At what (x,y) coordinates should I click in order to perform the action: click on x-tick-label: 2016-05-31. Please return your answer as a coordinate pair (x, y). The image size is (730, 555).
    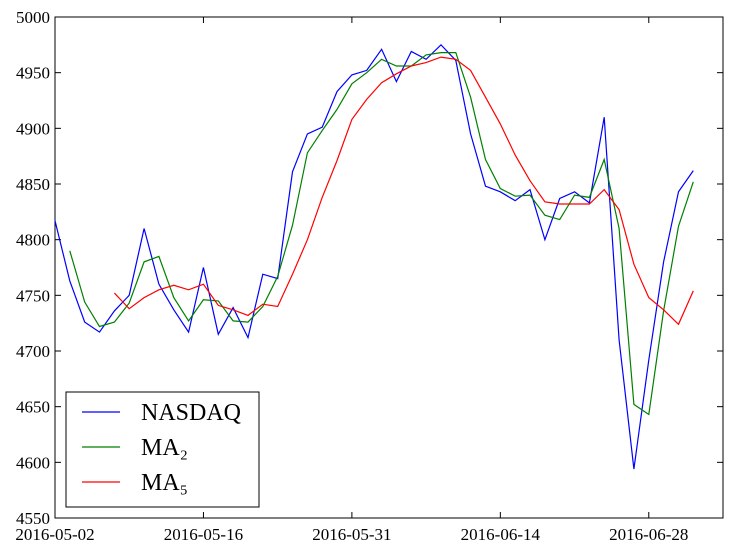
    Looking at the image, I should click on (351, 534).